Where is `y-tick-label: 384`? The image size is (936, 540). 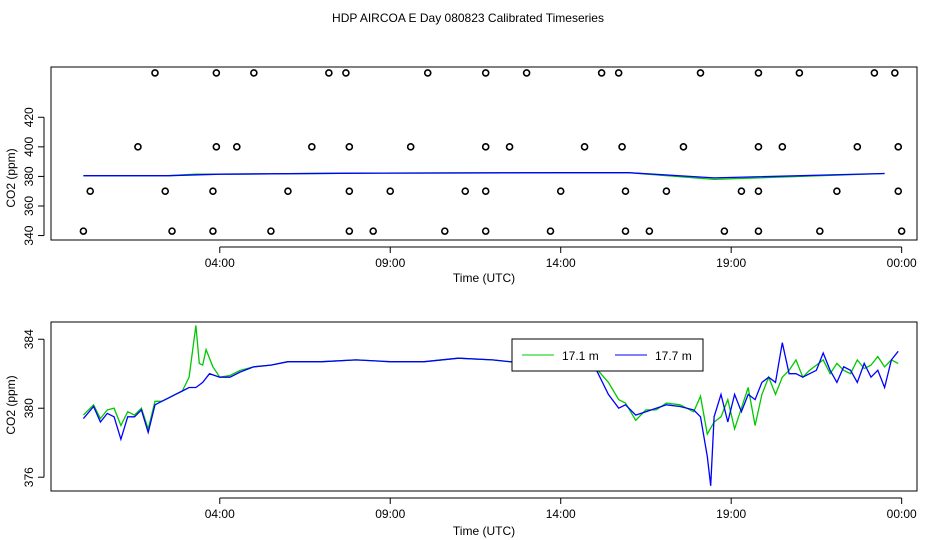
y-tick-label: 384 is located at coordinates (29, 339).